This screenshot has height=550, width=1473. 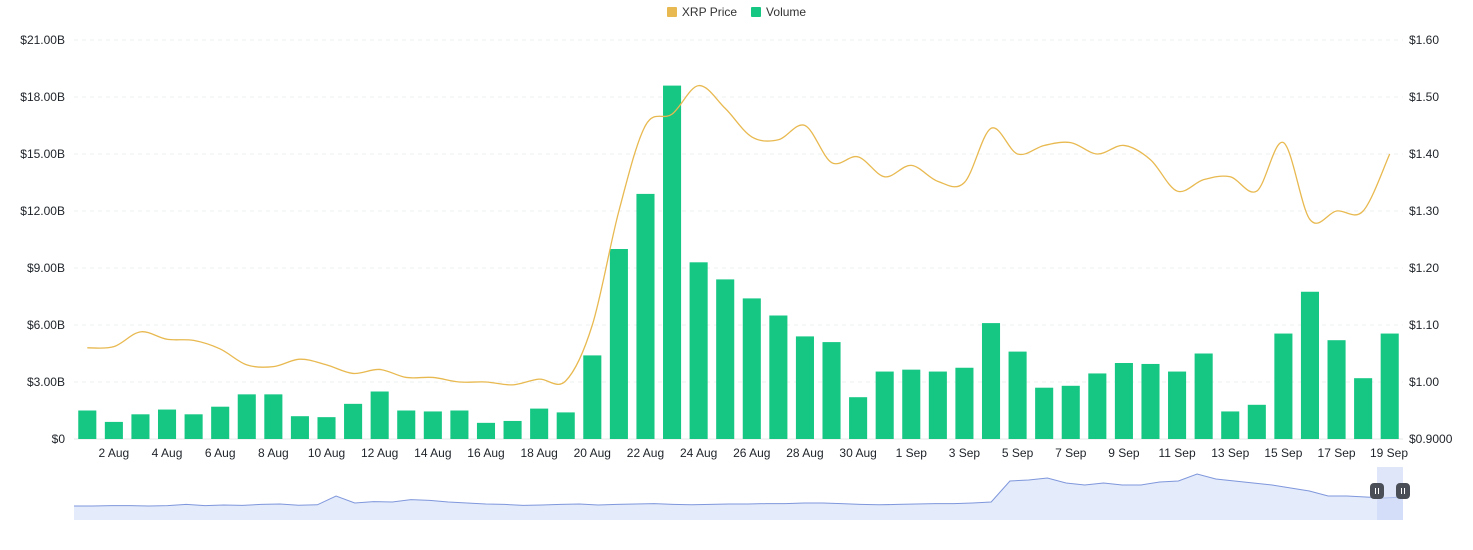 What do you see at coordinates (42, 211) in the screenshot?
I see `y-left-tick-label: $12.00B` at bounding box center [42, 211].